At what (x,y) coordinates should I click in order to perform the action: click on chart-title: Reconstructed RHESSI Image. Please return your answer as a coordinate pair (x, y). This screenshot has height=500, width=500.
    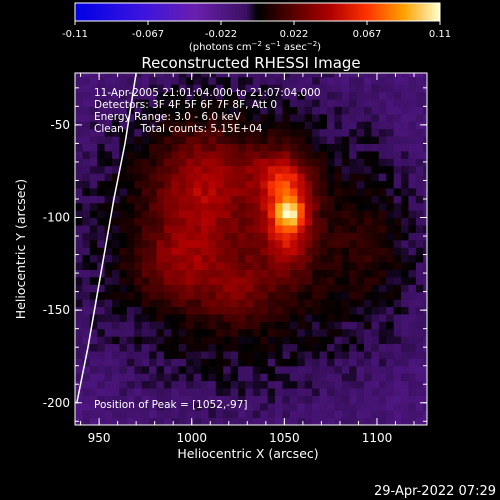
    Looking at the image, I should click on (250, 63).